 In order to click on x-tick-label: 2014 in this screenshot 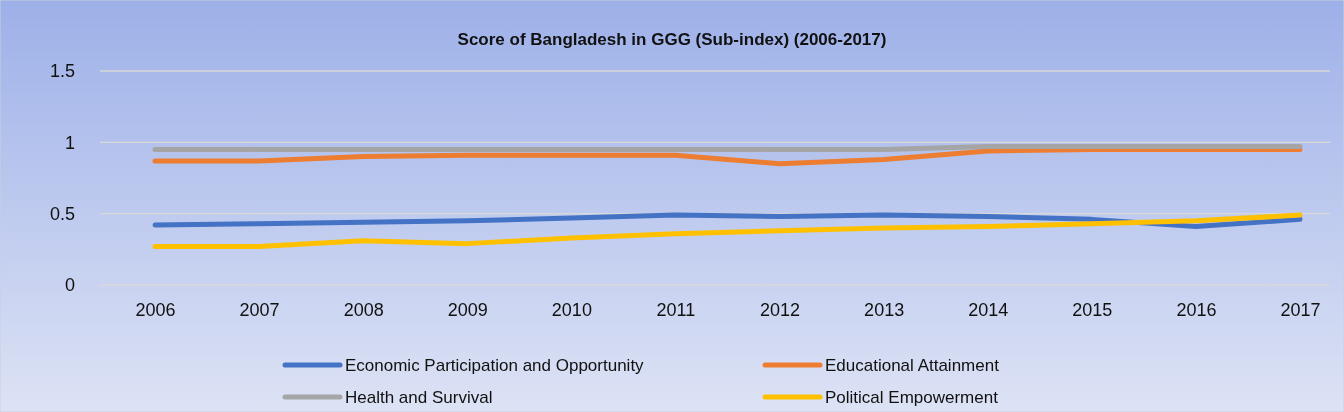, I will do `click(988, 309)`.